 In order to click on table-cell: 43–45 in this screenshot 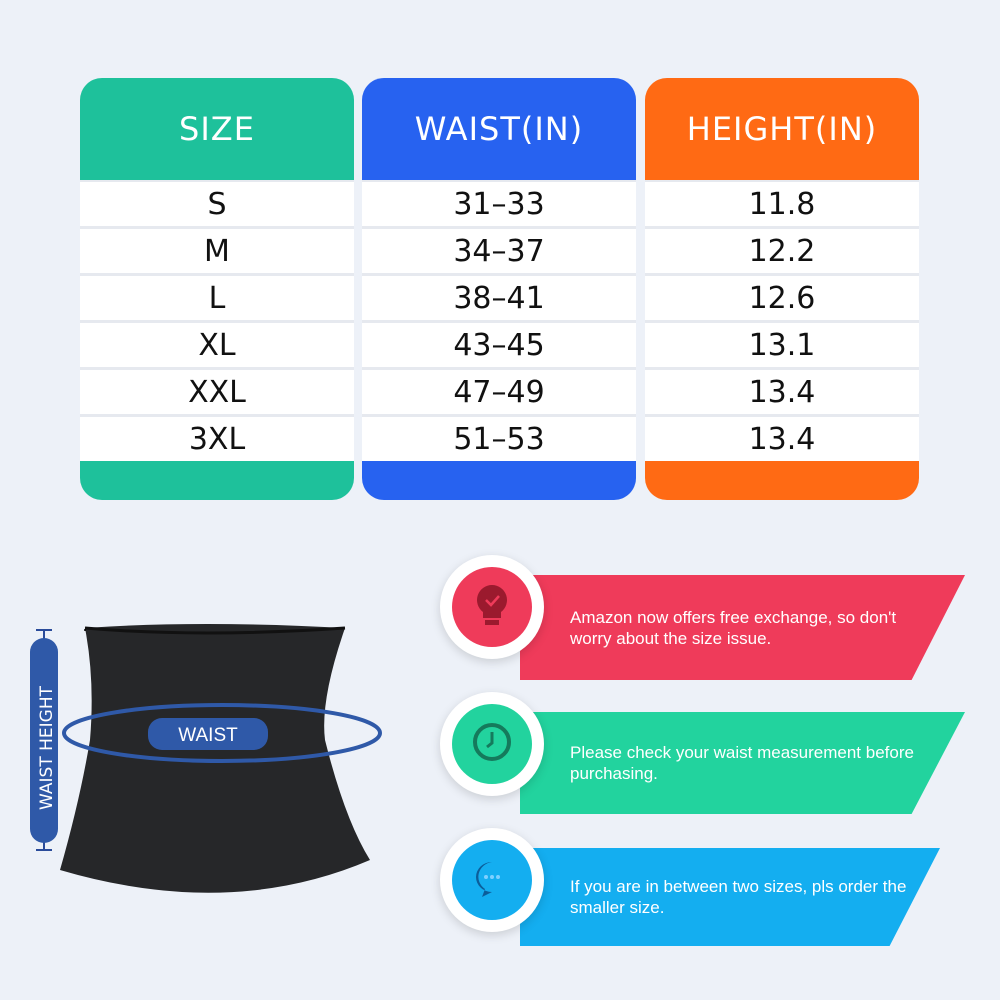, I will do `click(499, 345)`.